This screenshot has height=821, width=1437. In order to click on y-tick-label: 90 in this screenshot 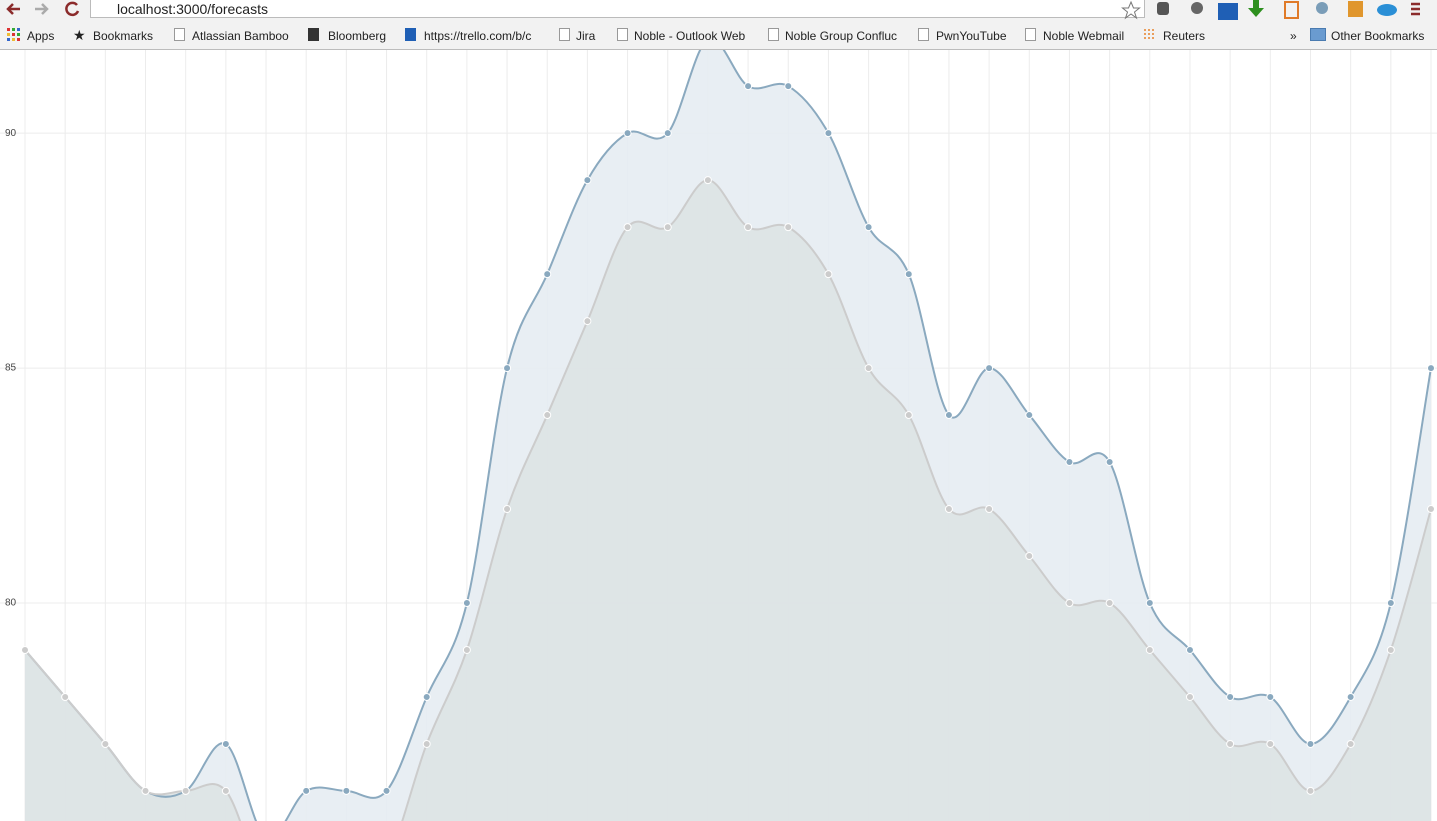, I will do `click(11, 133)`.